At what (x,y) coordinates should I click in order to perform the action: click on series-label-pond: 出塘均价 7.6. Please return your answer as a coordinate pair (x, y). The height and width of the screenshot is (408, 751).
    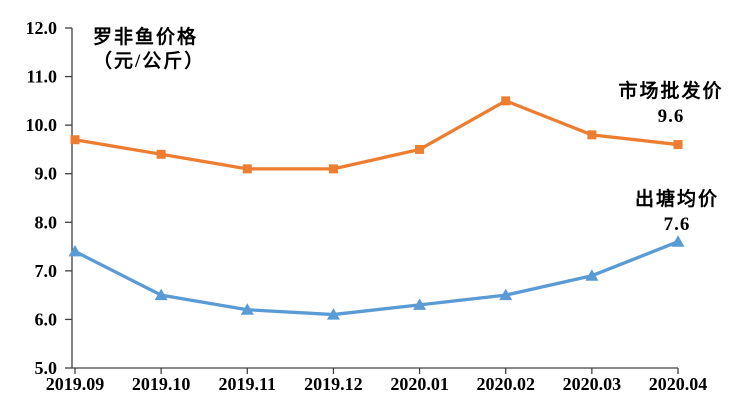
    Looking at the image, I should click on (671, 212).